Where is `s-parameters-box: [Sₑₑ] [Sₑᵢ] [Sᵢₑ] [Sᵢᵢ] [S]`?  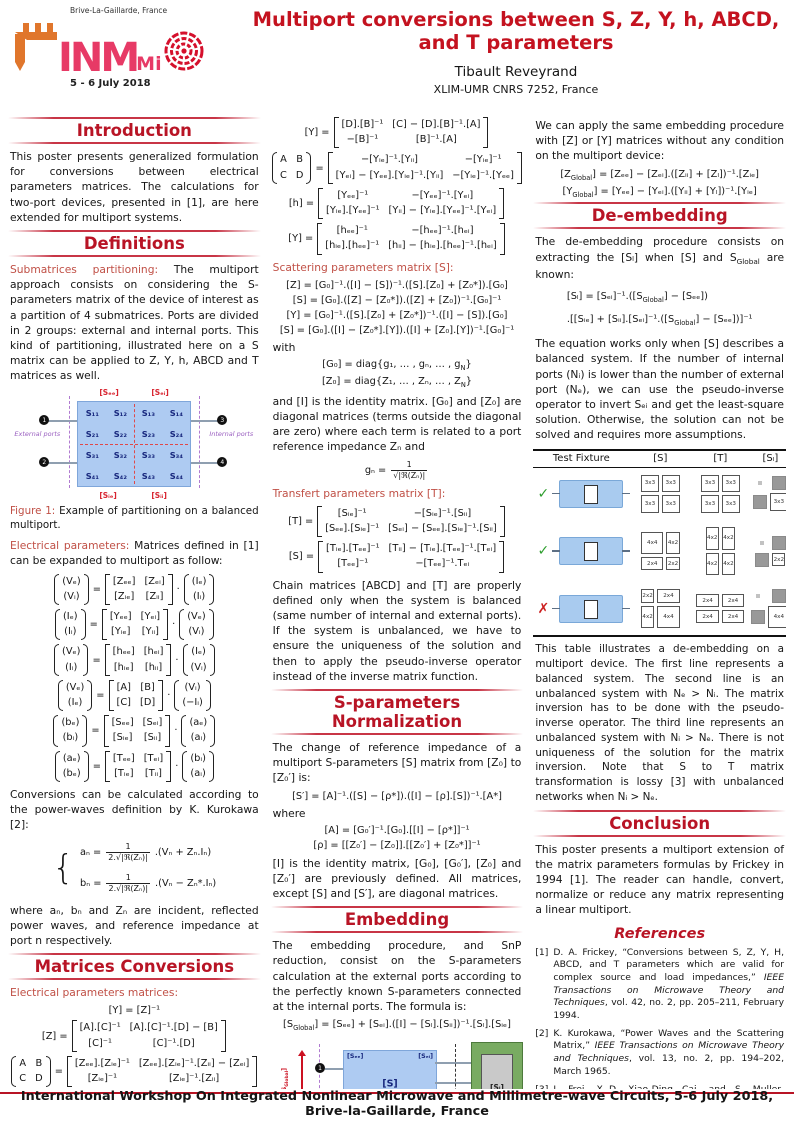 s-parameters-box: [Sₑₑ] [Sₑᵢ] [Sᵢₑ] [Sᵢᵢ] [S] is located at coordinates (390, 1069).